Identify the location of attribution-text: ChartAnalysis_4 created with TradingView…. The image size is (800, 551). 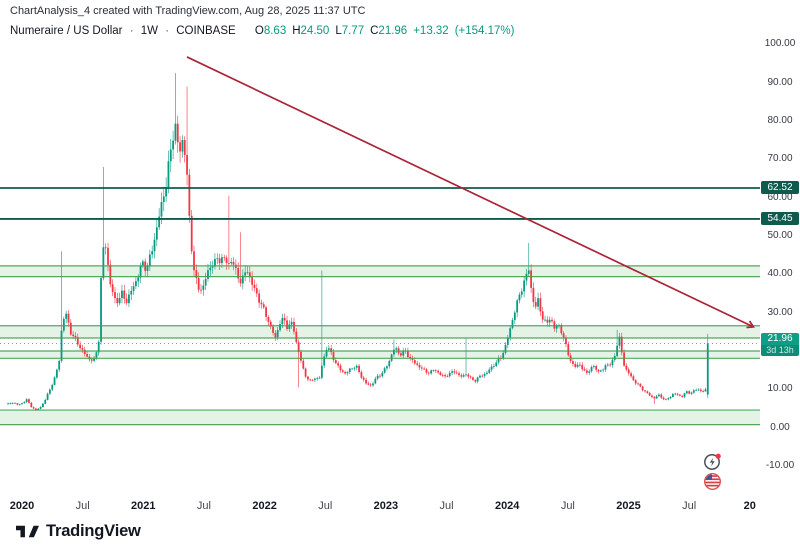
(188, 11).